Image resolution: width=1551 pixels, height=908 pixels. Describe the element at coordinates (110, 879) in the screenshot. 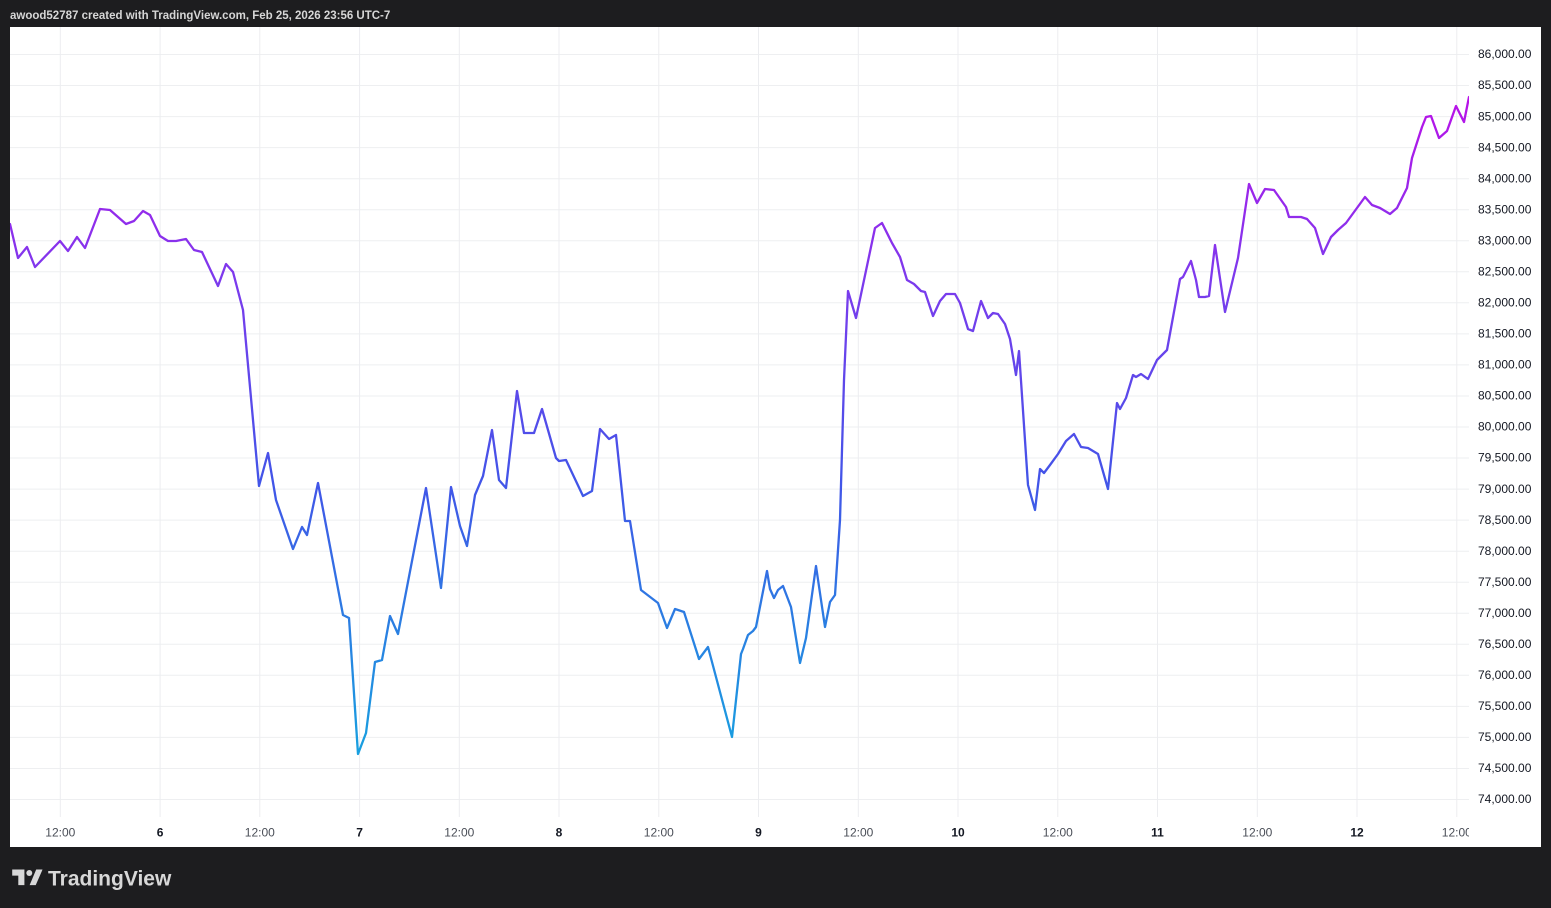

I see `svg-text: TradingView` at that location.